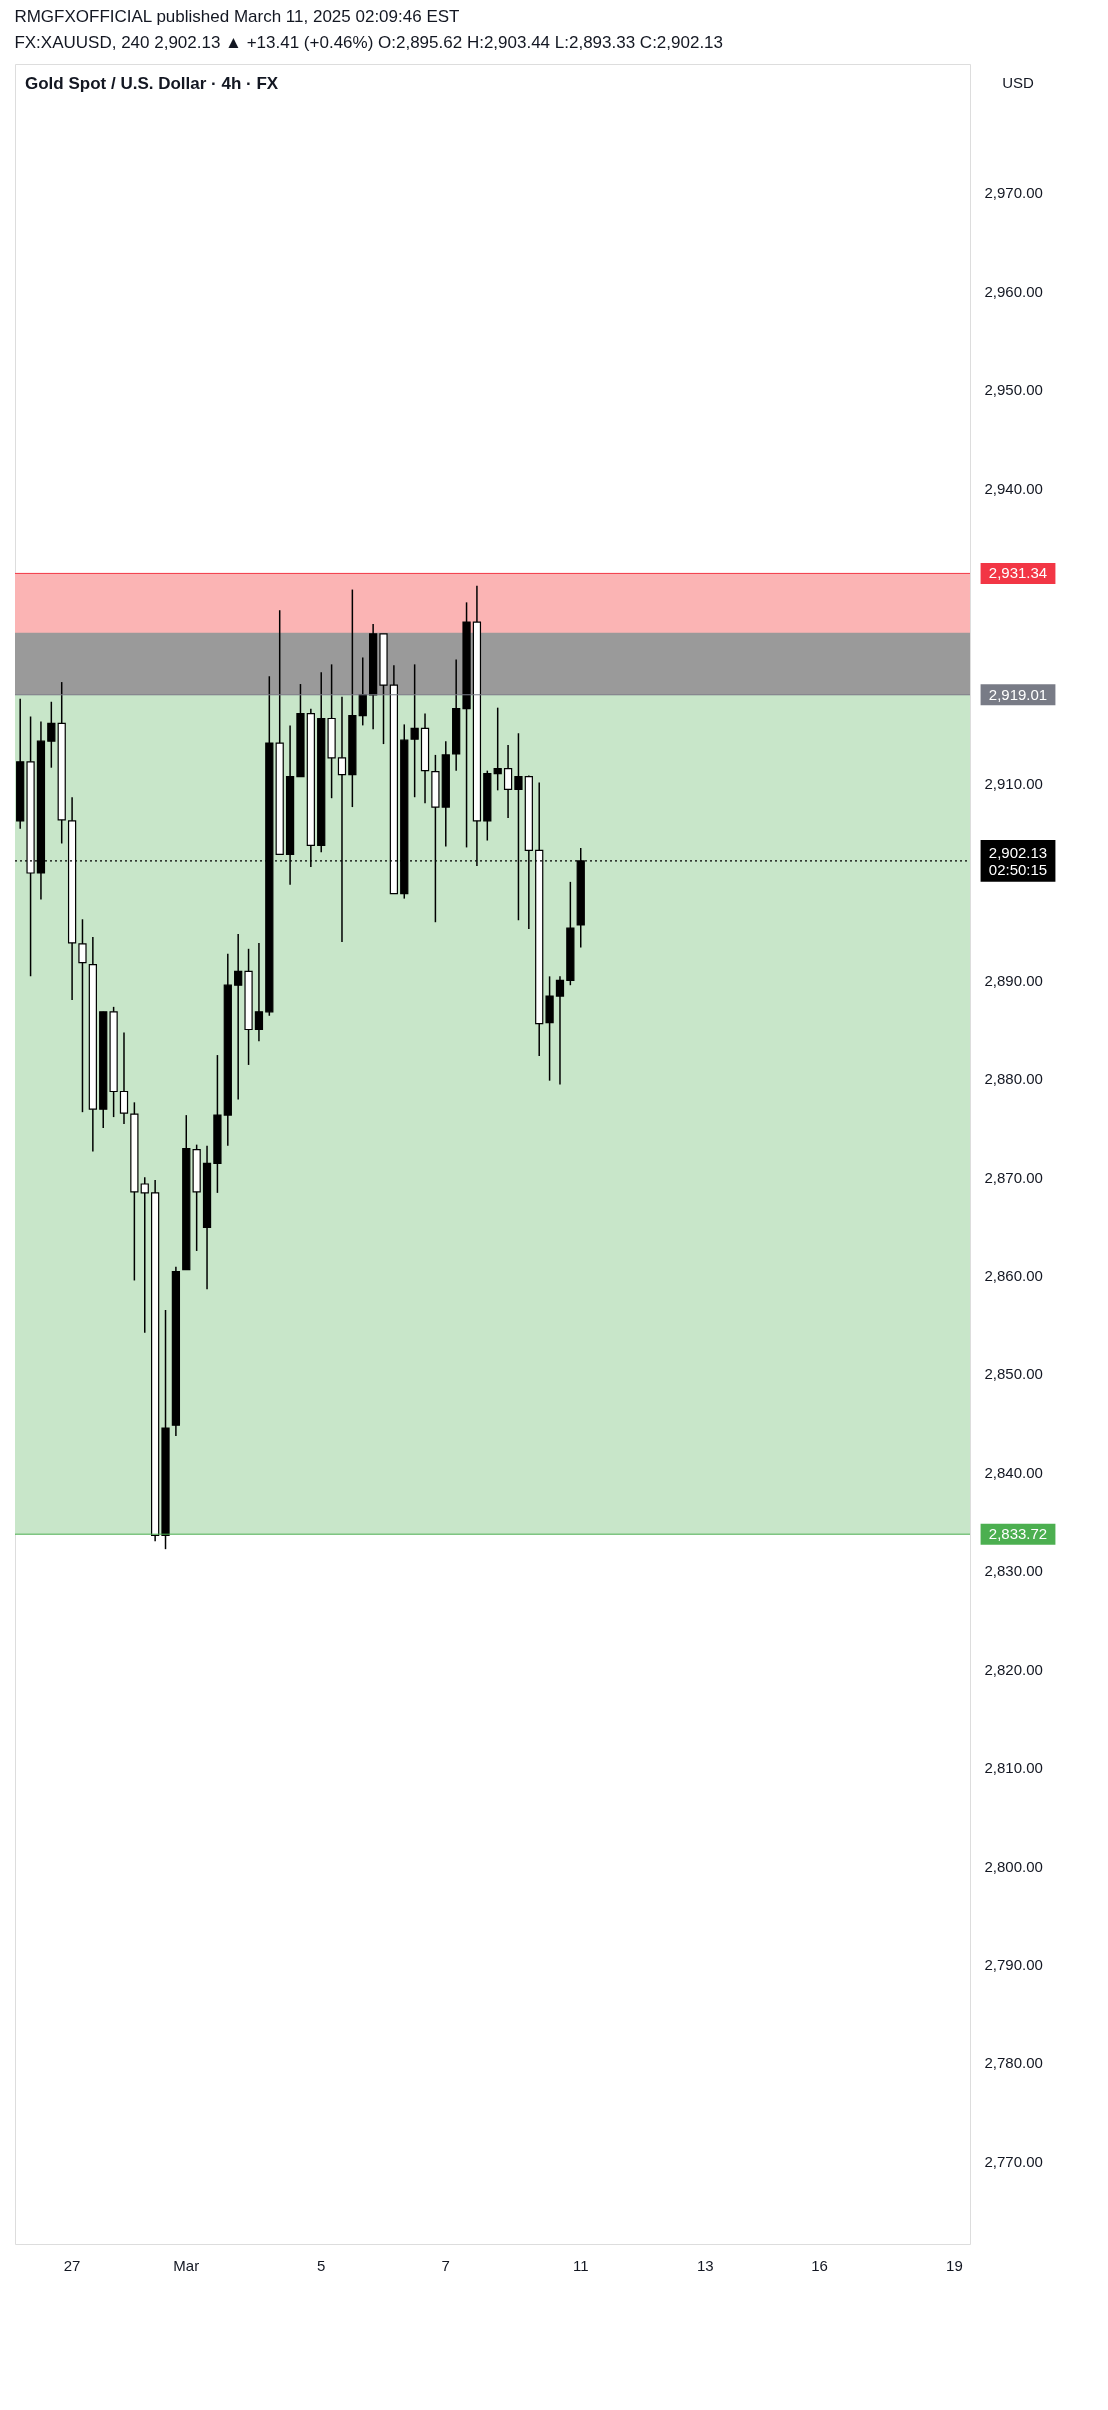 Image resolution: width=1108 pixels, height=2410 pixels. I want to click on x-tick-label: 5, so click(321, 2265).